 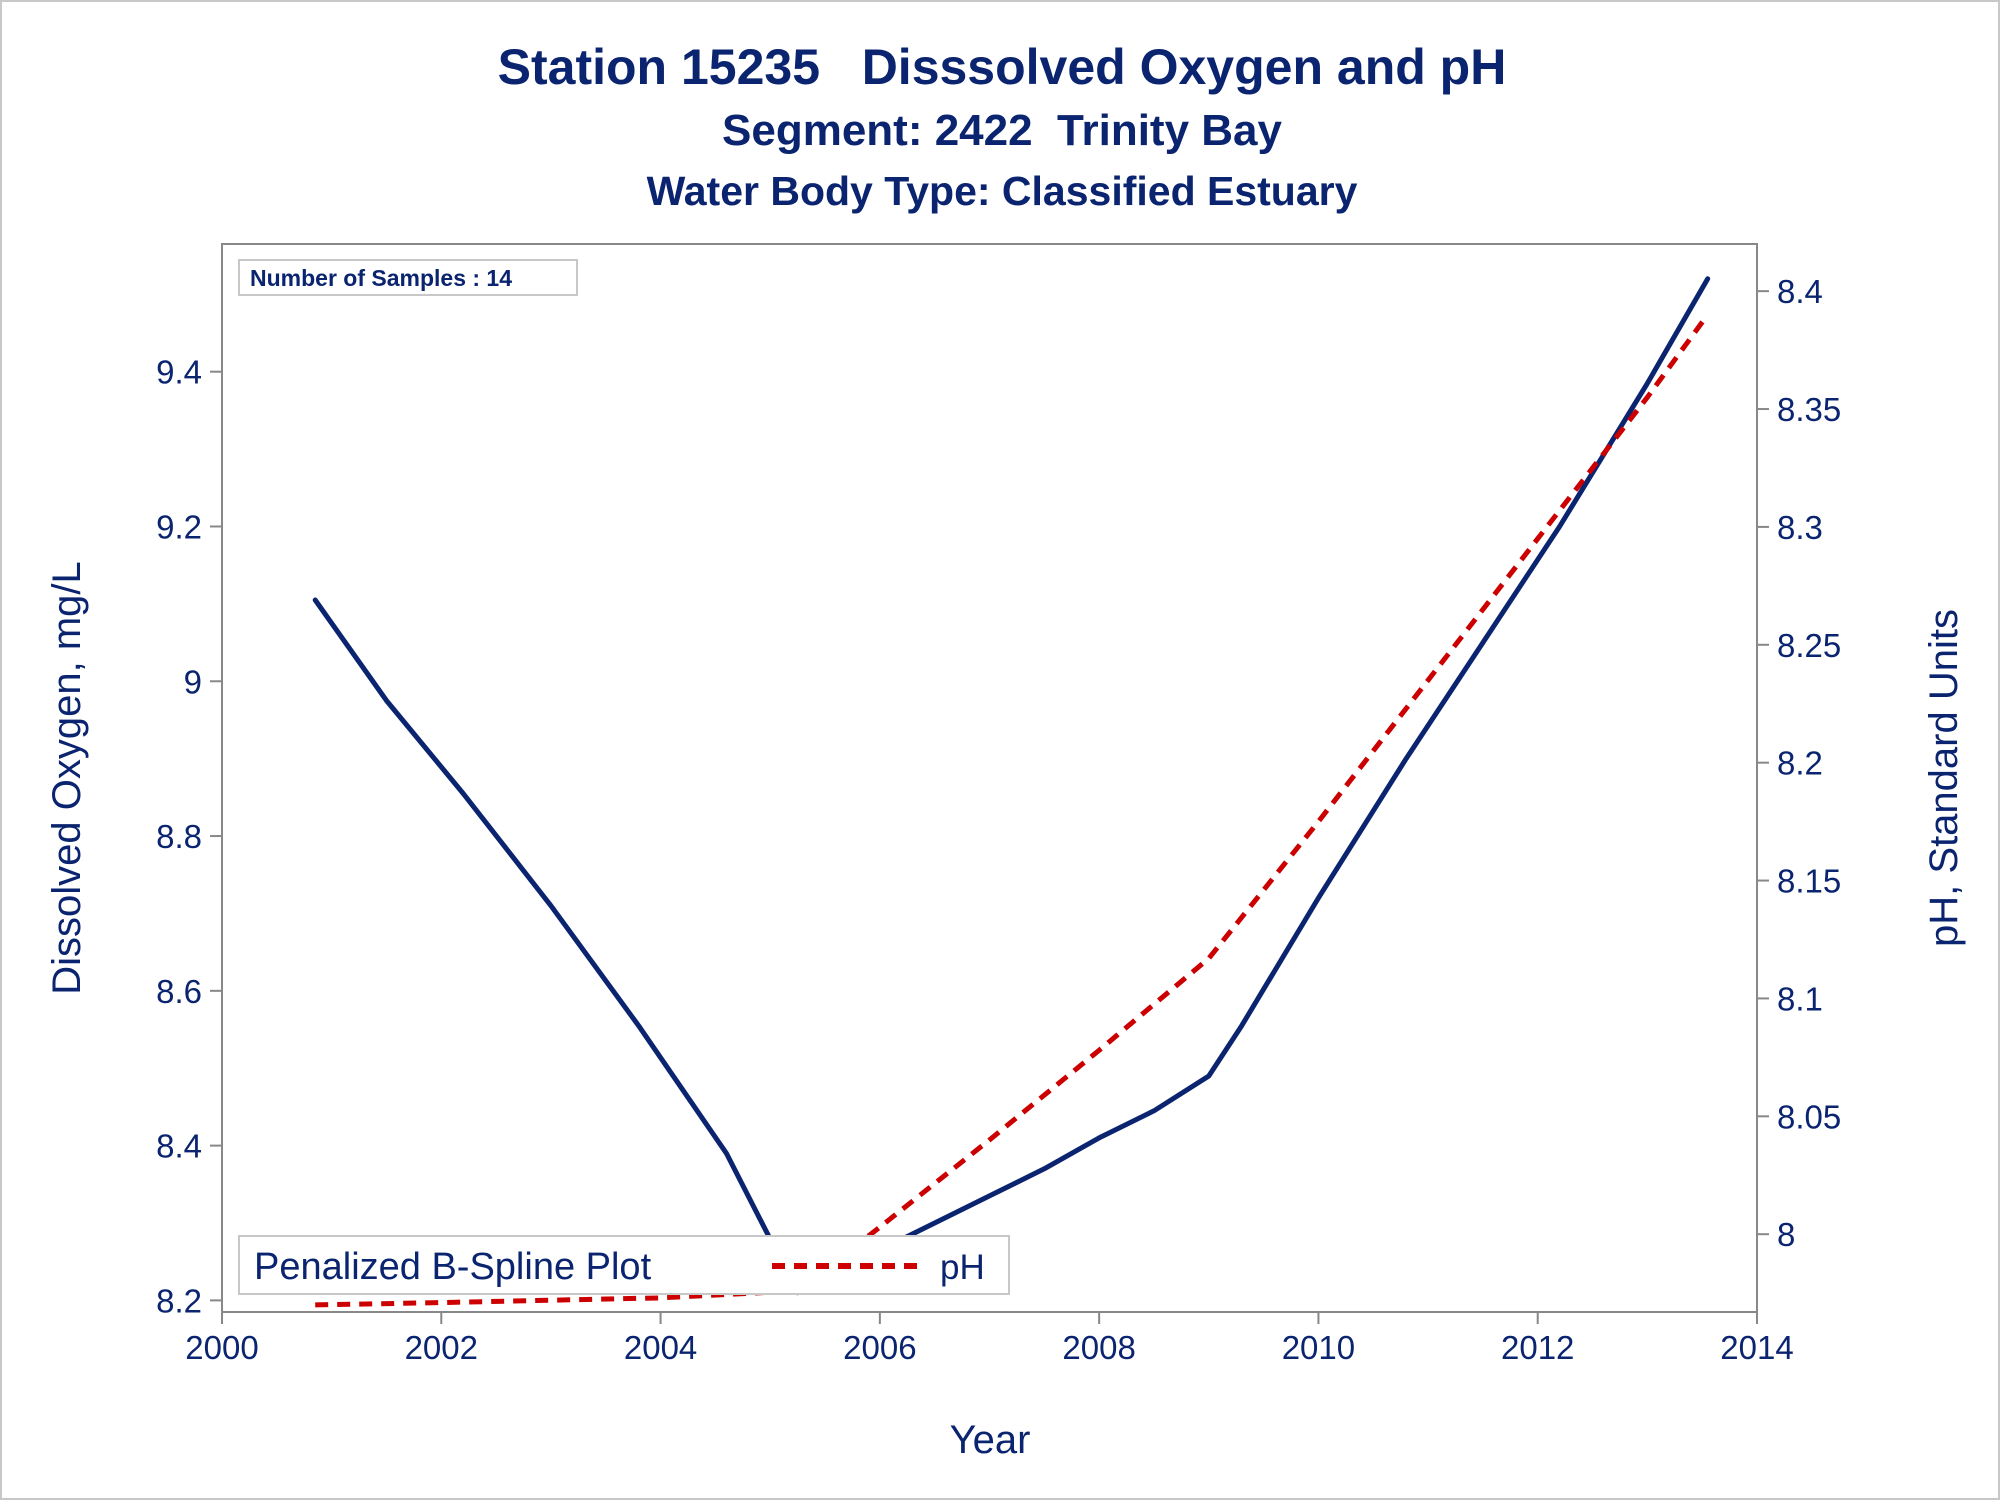 I want to click on y-right-tick-label: 8.2, so click(x=1800, y=763).